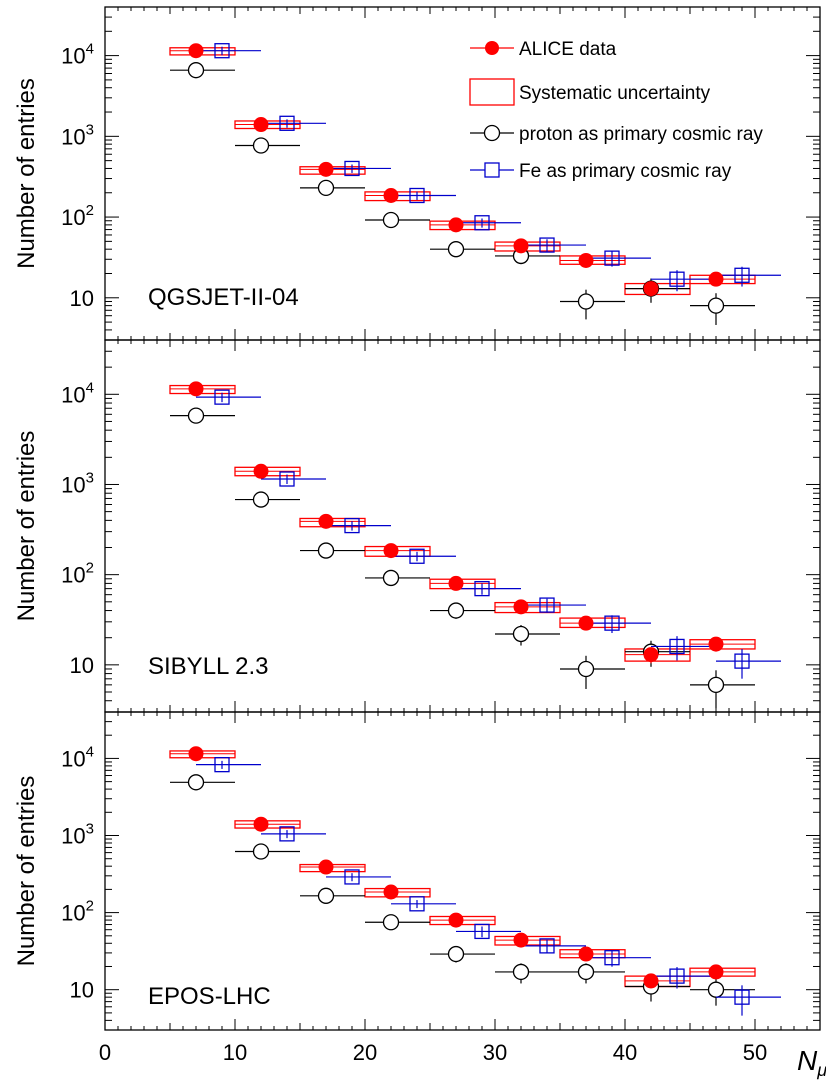 The image size is (826, 1082). I want to click on legend-item: ALICE data, so click(543, 49).